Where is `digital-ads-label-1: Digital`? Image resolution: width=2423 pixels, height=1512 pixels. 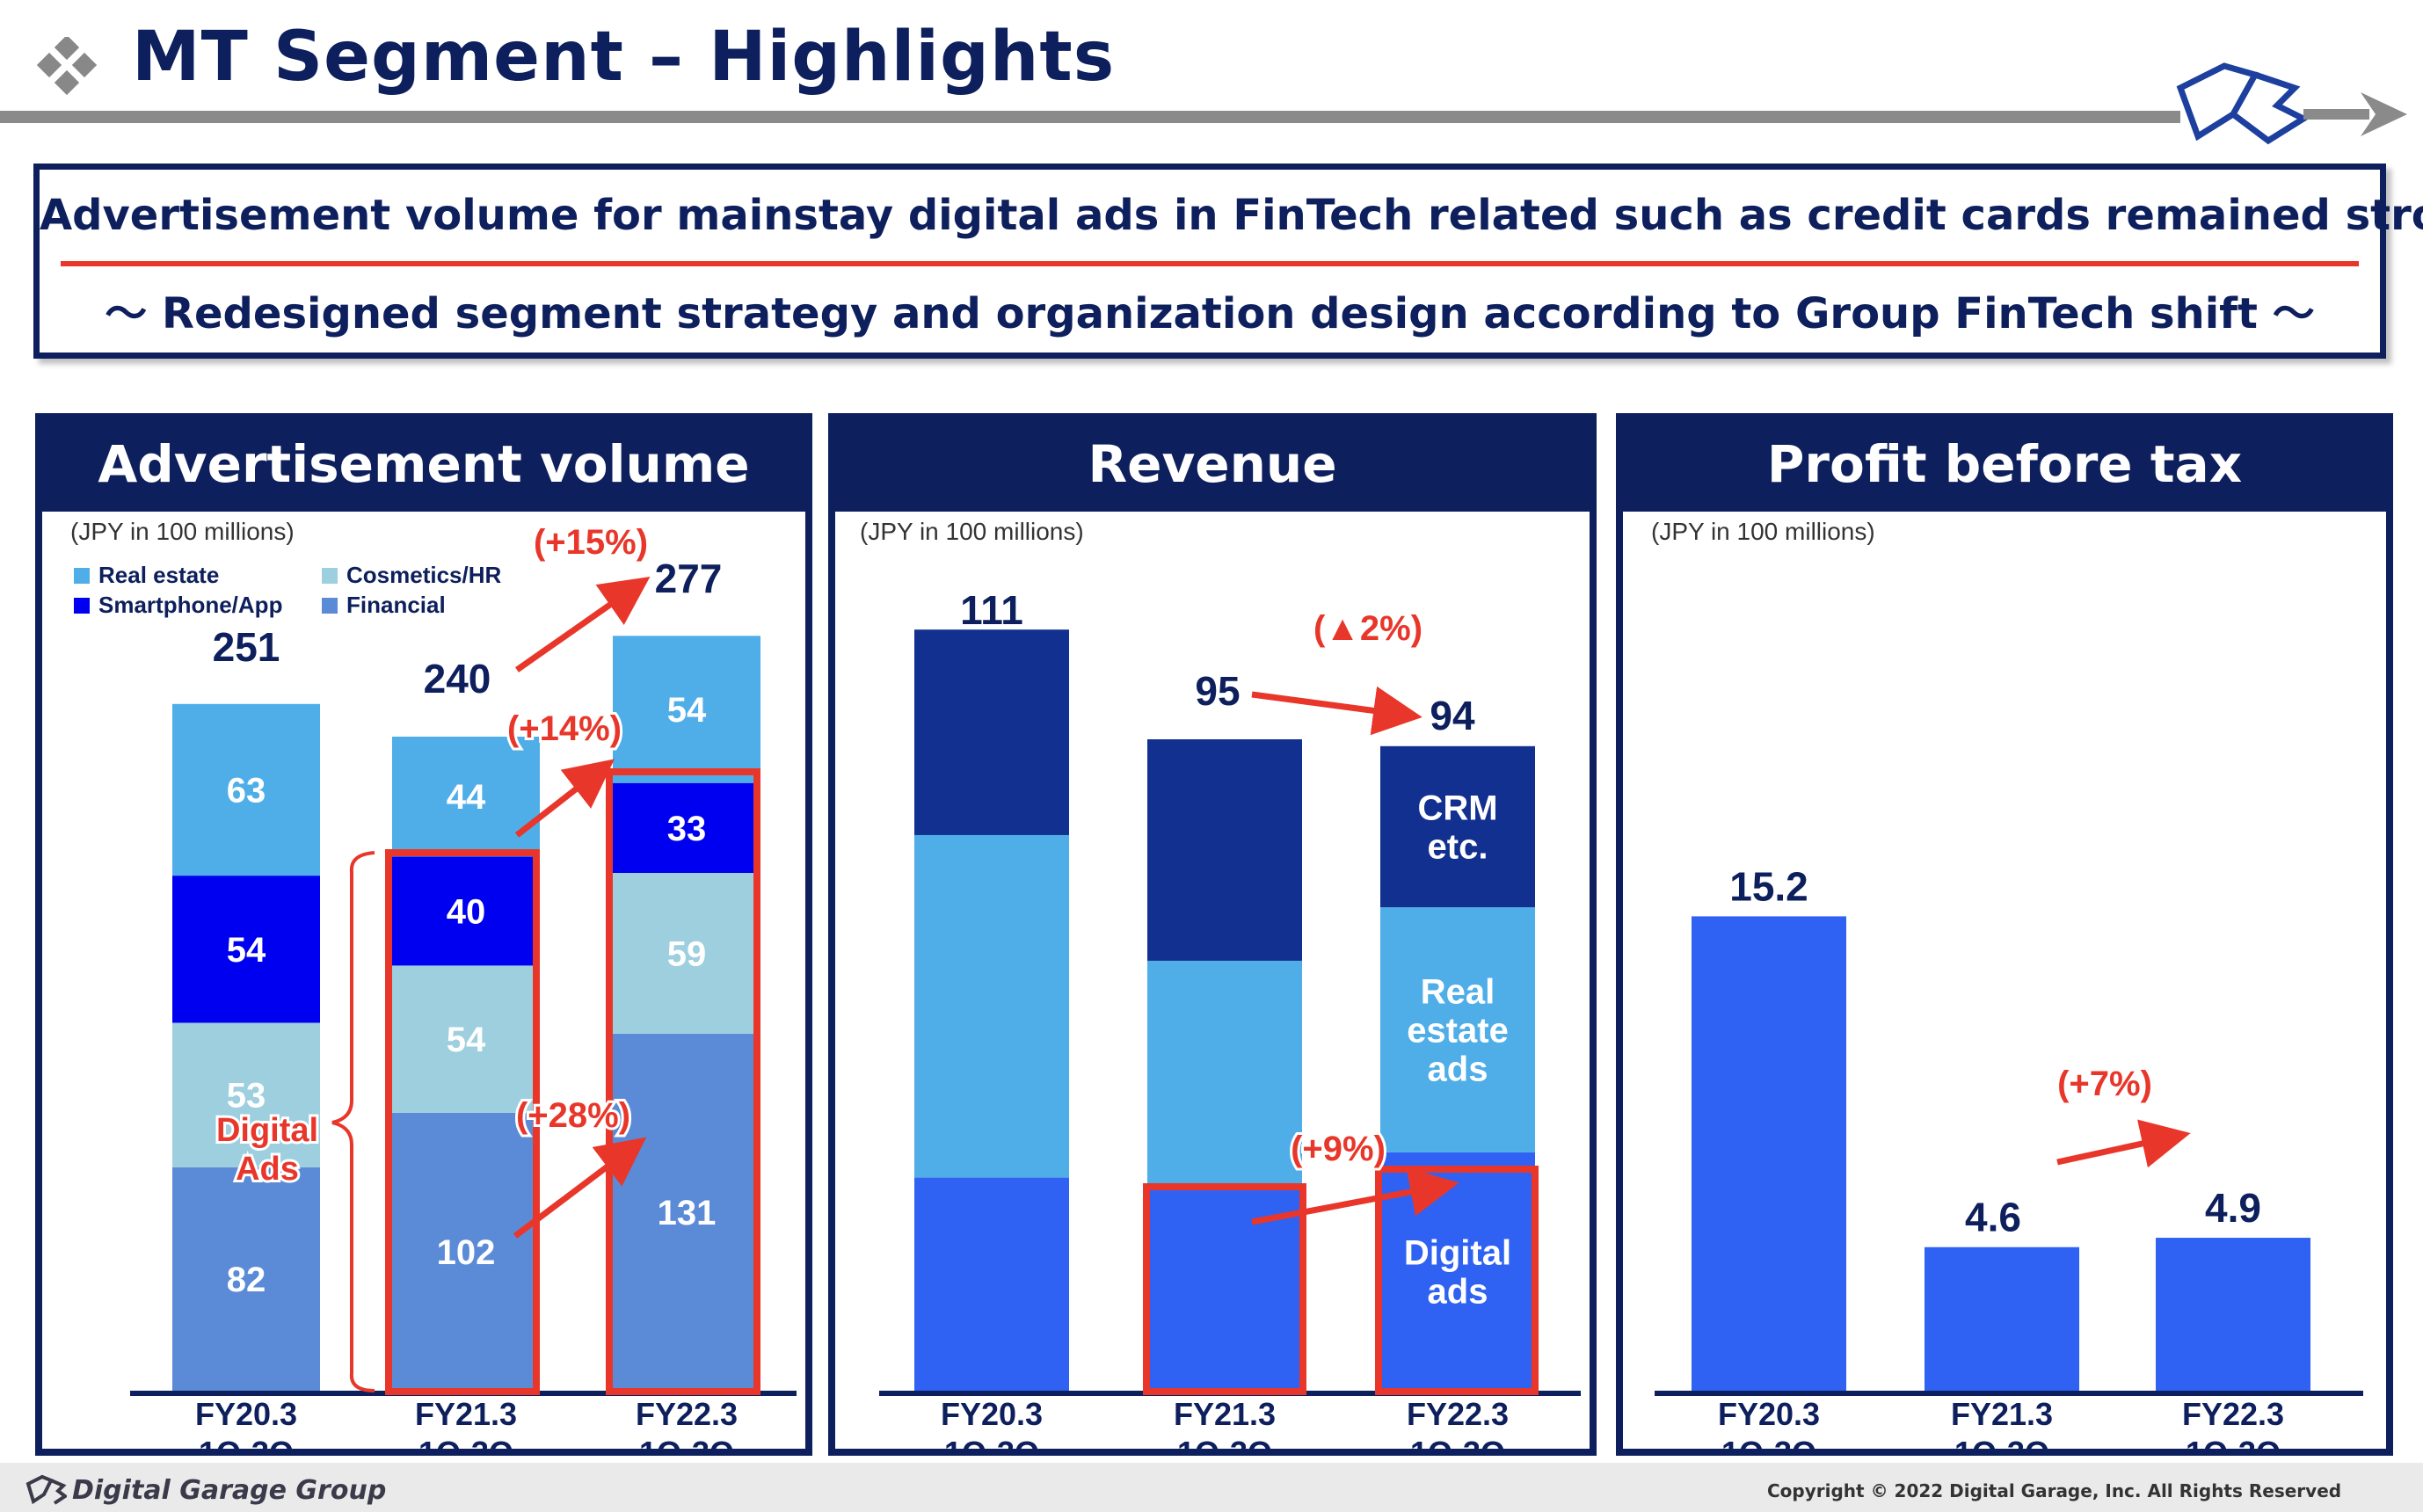
digital-ads-label-1: Digital is located at coordinates (267, 1131).